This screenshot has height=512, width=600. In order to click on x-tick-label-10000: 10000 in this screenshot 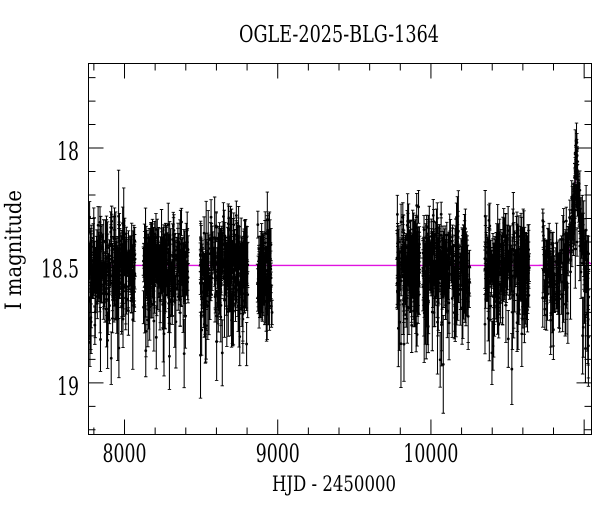, I will do `click(430, 453)`.